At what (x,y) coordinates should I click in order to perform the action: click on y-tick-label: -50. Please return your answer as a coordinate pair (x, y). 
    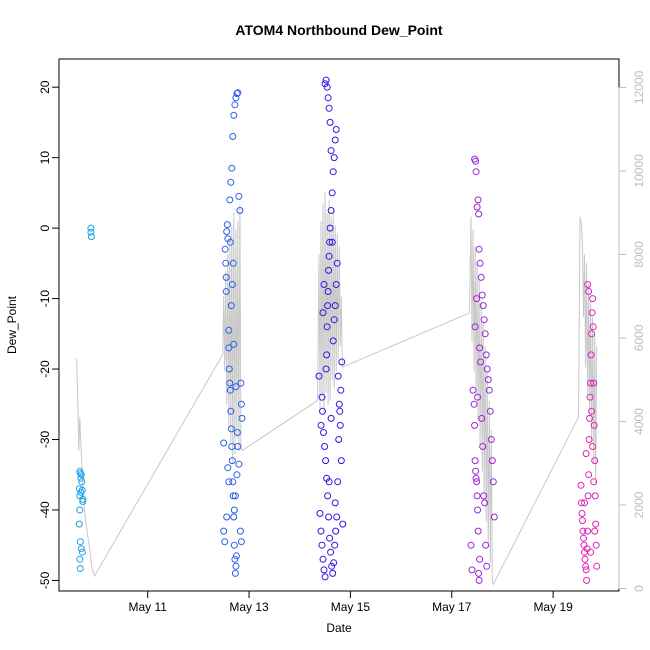
    Looking at the image, I should click on (45, 580).